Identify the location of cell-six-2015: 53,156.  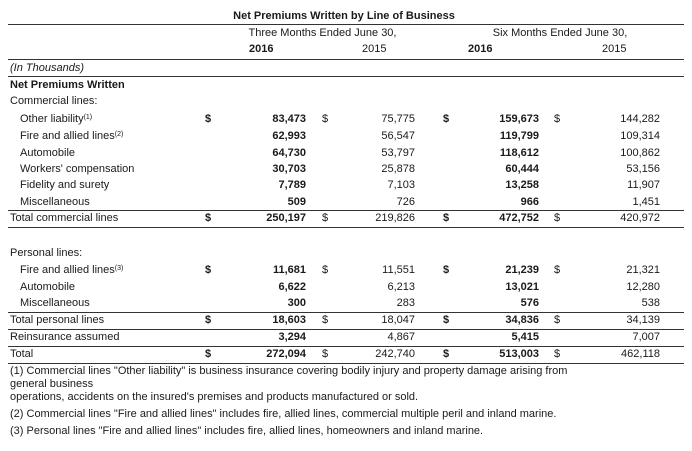
(643, 169).